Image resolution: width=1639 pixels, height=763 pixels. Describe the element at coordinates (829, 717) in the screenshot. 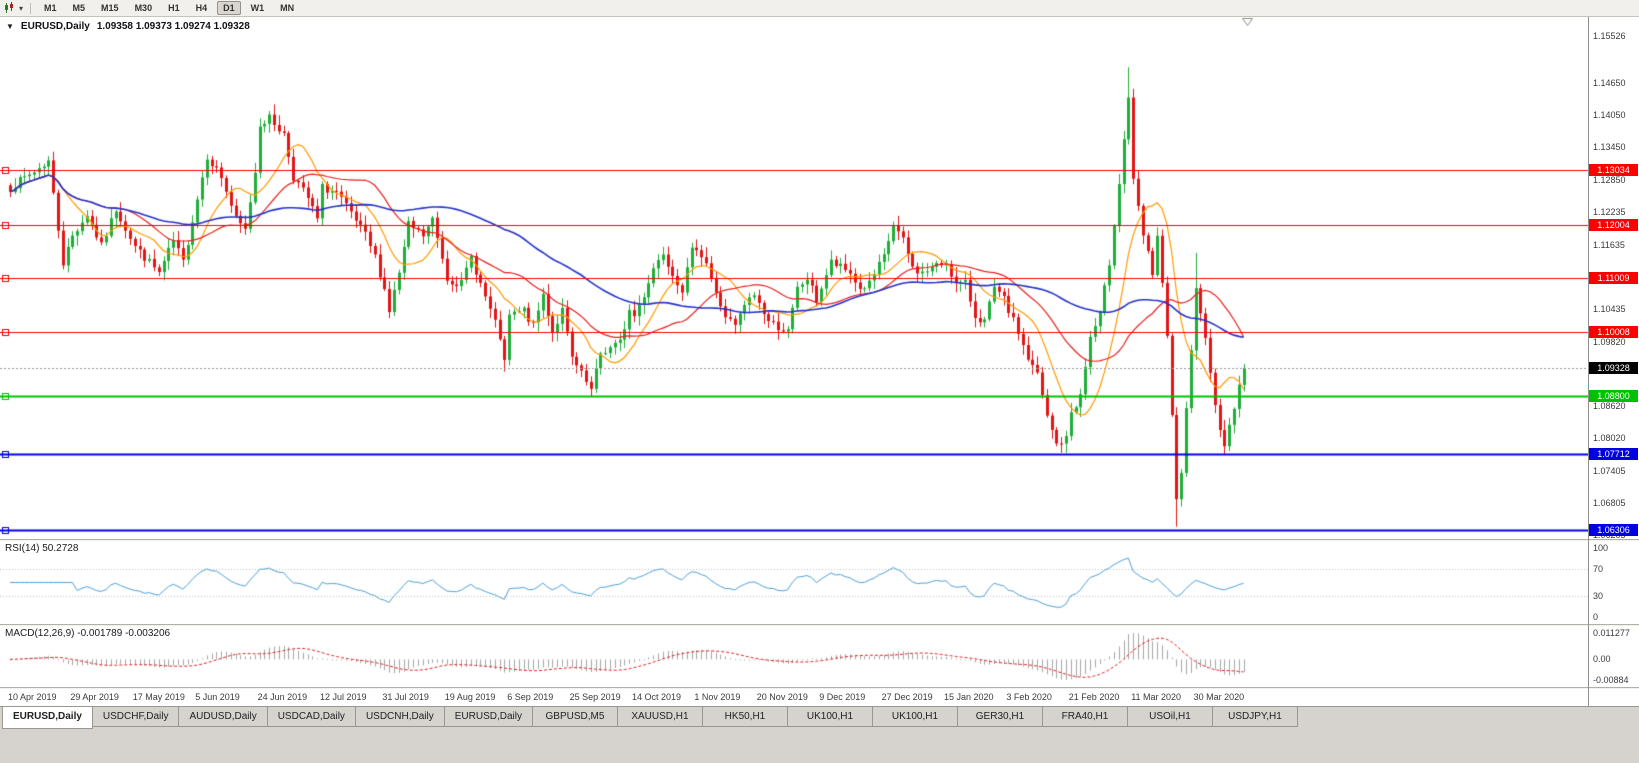

I see `chart-tab-9: UK100,H1` at that location.